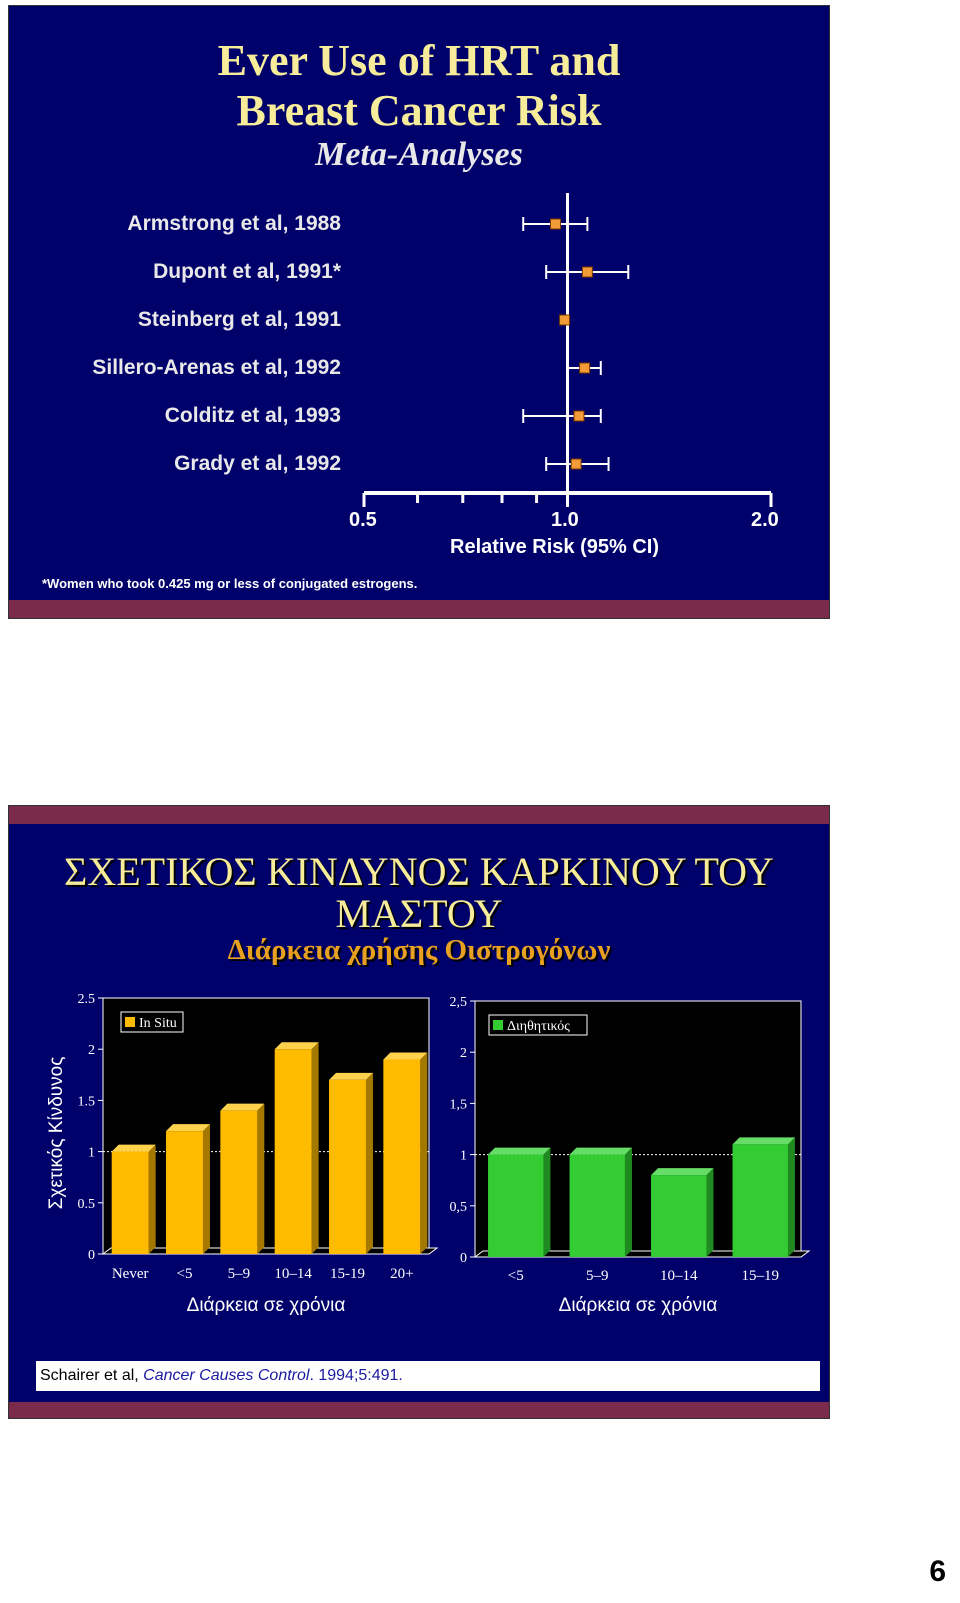  What do you see at coordinates (419, 871) in the screenshot?
I see `slide2-title-line1: ΣΧΕΤΙΚΟΣ ΚΙΝΔΥΝΟΣ ΚΑΡΚΙΝΟΥ ΤΟΥ` at bounding box center [419, 871].